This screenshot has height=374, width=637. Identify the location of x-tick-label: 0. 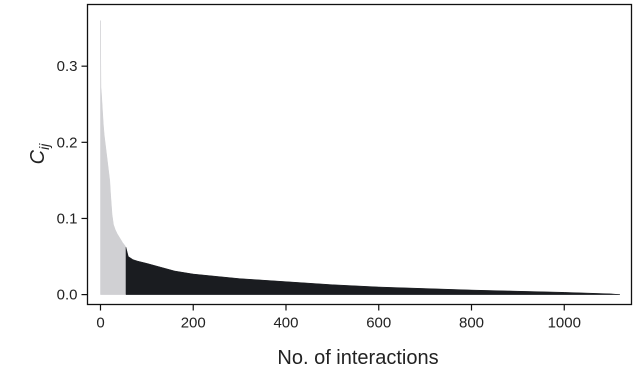
(100, 323).